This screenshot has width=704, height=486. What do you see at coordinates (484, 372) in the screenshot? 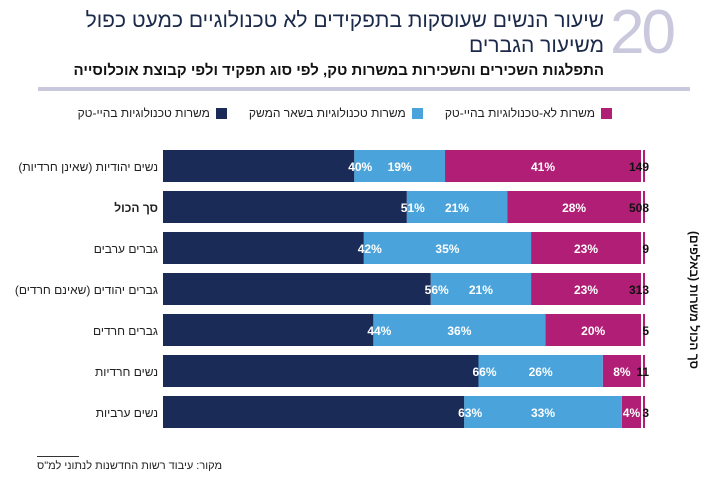
I see `data-label: 66%` at bounding box center [484, 372].